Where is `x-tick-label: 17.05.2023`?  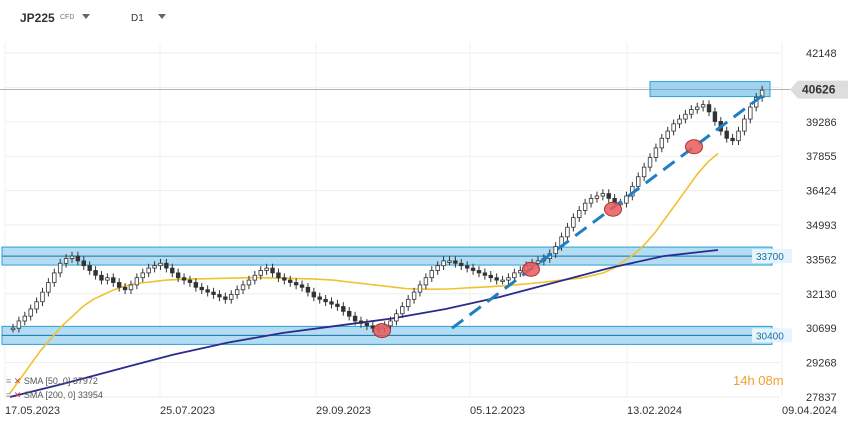 x-tick-label: 17.05.2023 is located at coordinates (32, 411).